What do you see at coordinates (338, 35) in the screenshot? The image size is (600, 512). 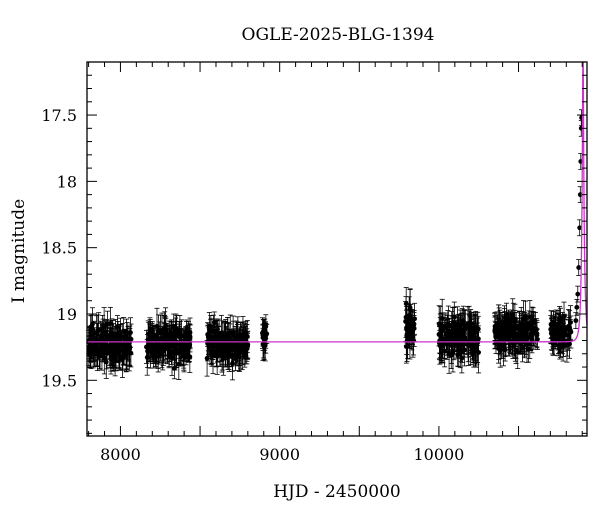 I see `chart-title: OGLE-2025-BLG-1394` at bounding box center [338, 35].